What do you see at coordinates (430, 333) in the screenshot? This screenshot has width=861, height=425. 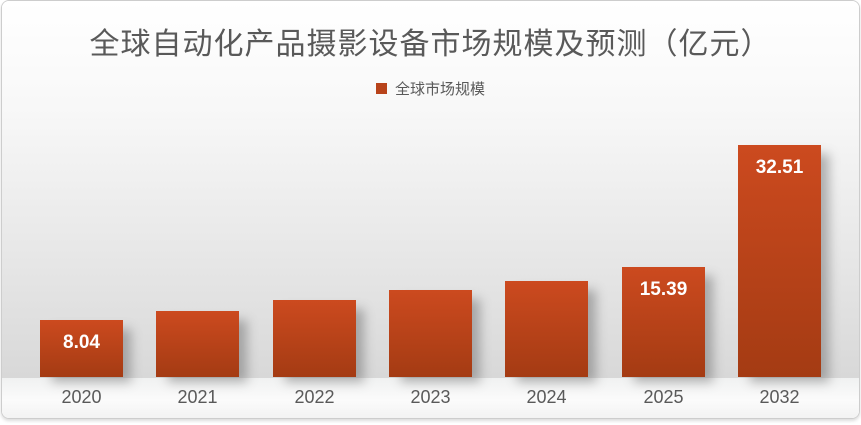 I see `bar-2023` at bounding box center [430, 333].